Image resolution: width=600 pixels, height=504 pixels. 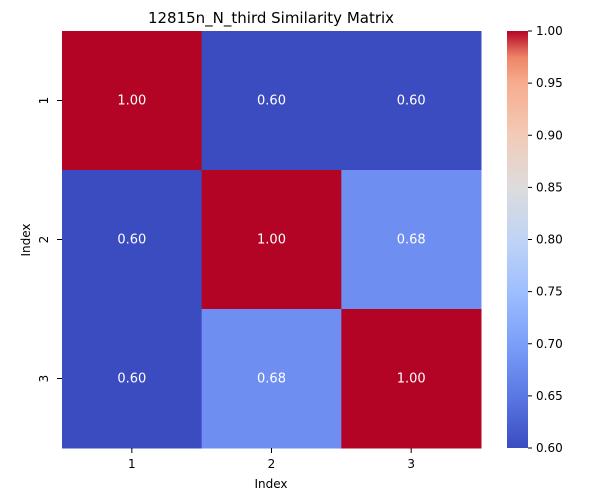 What do you see at coordinates (549, 83) in the screenshot?
I see `colorbar-tick-label: 0.95` at bounding box center [549, 83].